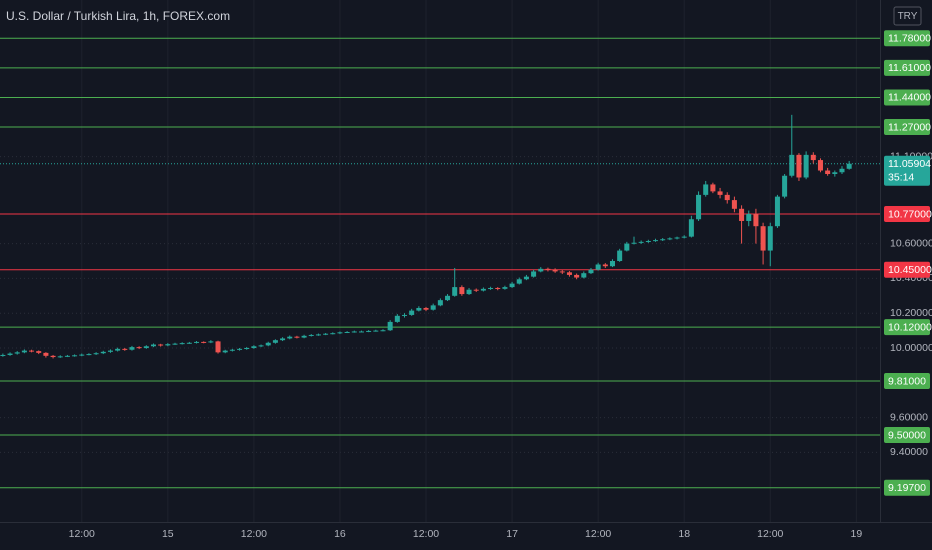 This screenshot has height=550, width=932. Describe the element at coordinates (909, 127) in the screenshot. I see `level-label: 11.27000` at that location.